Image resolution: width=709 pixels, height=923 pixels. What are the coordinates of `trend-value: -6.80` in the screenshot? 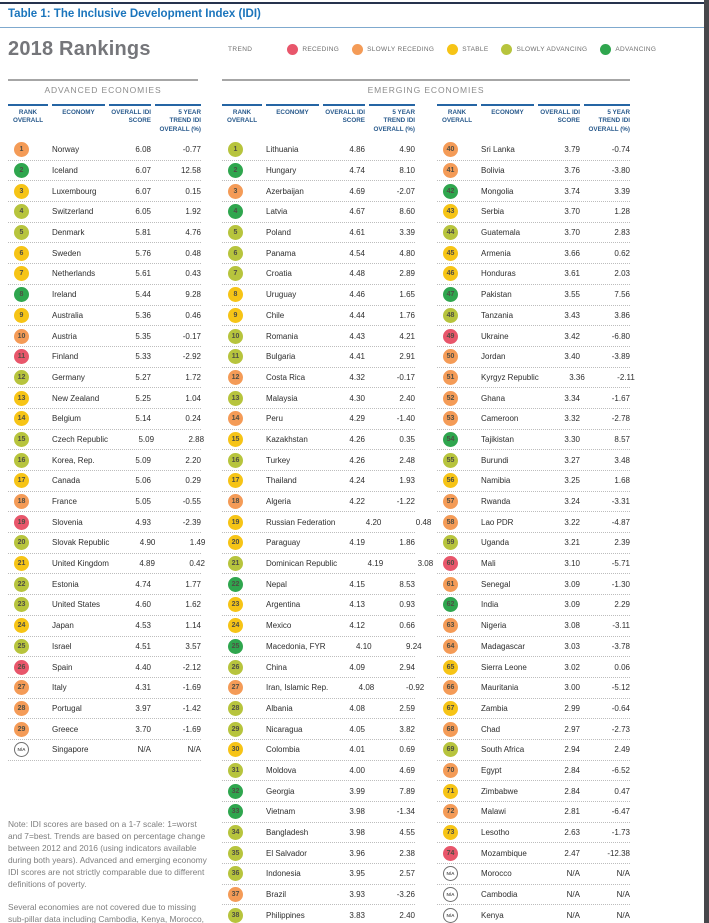 It's located at (620, 336).